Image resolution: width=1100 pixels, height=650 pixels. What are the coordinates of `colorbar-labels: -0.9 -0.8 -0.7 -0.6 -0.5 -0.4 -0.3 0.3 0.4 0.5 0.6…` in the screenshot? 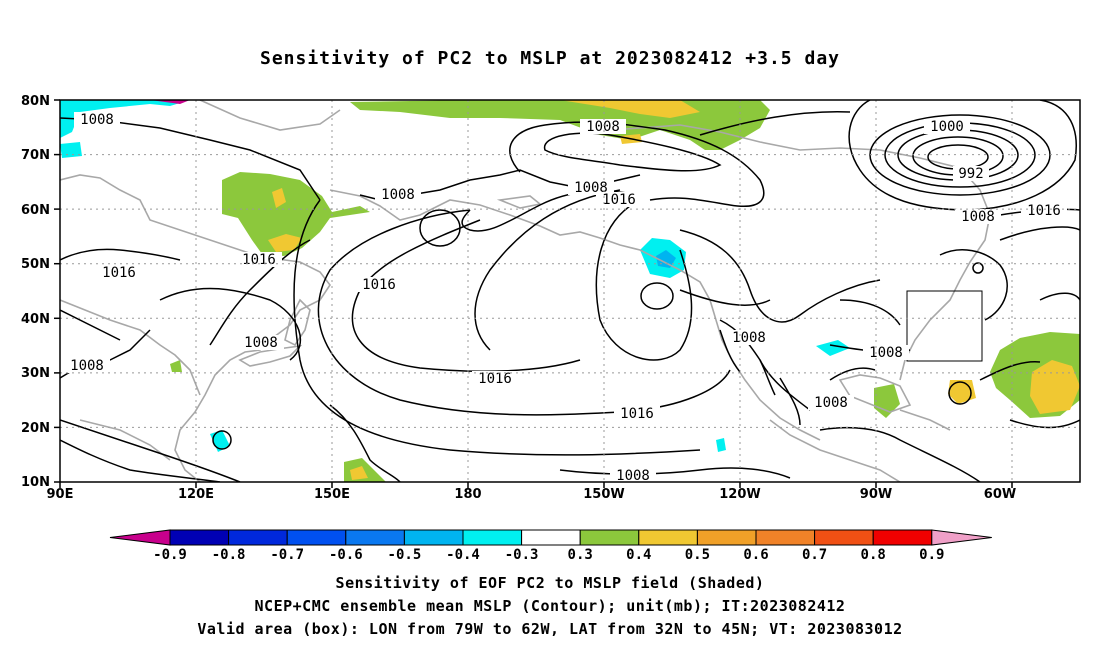 It's located at (548, 555).